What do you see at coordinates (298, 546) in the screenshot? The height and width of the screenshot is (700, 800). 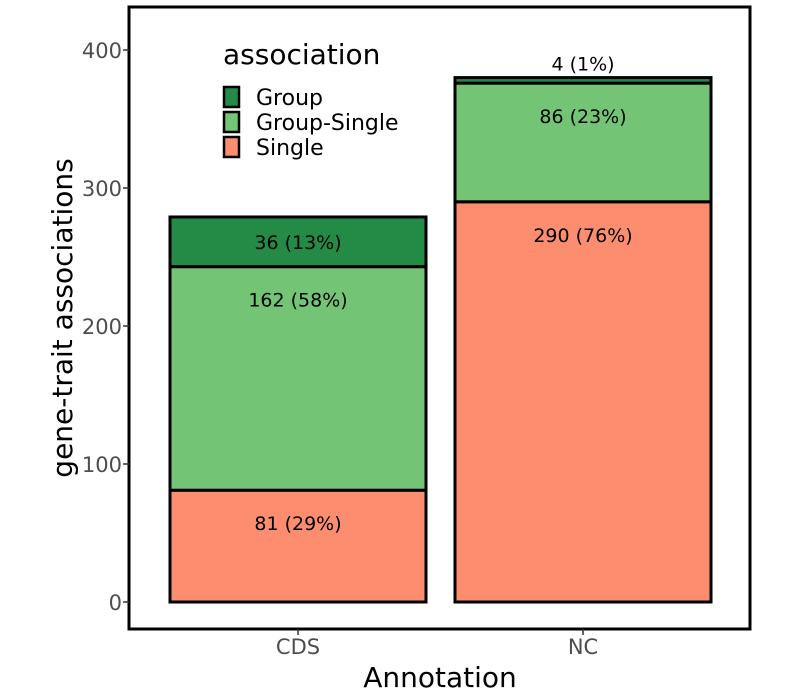 I see `bar-cds-single` at bounding box center [298, 546].